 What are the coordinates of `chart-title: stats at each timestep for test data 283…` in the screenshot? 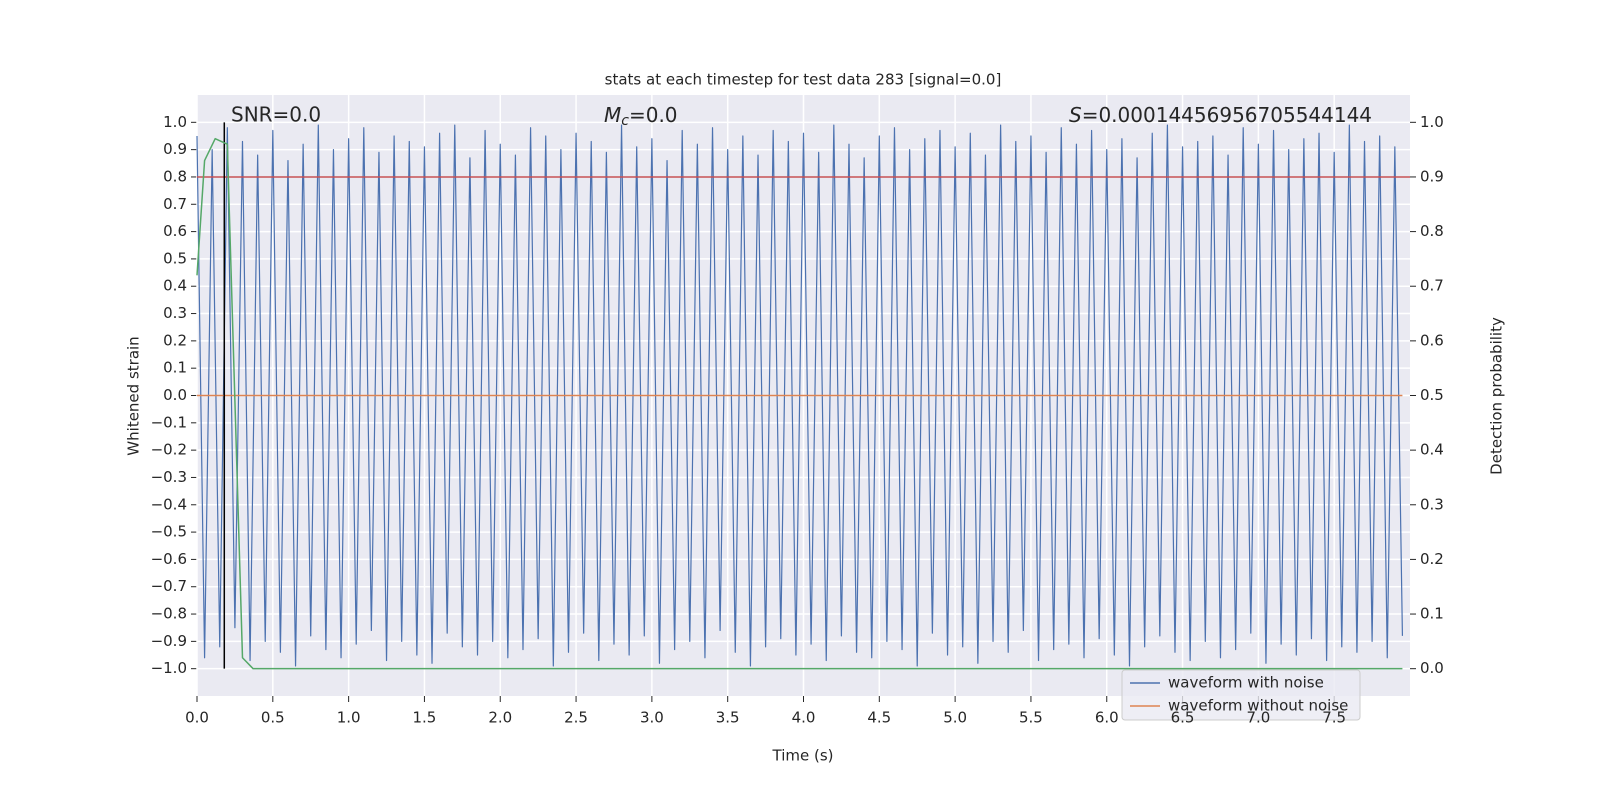 It's located at (803, 80).